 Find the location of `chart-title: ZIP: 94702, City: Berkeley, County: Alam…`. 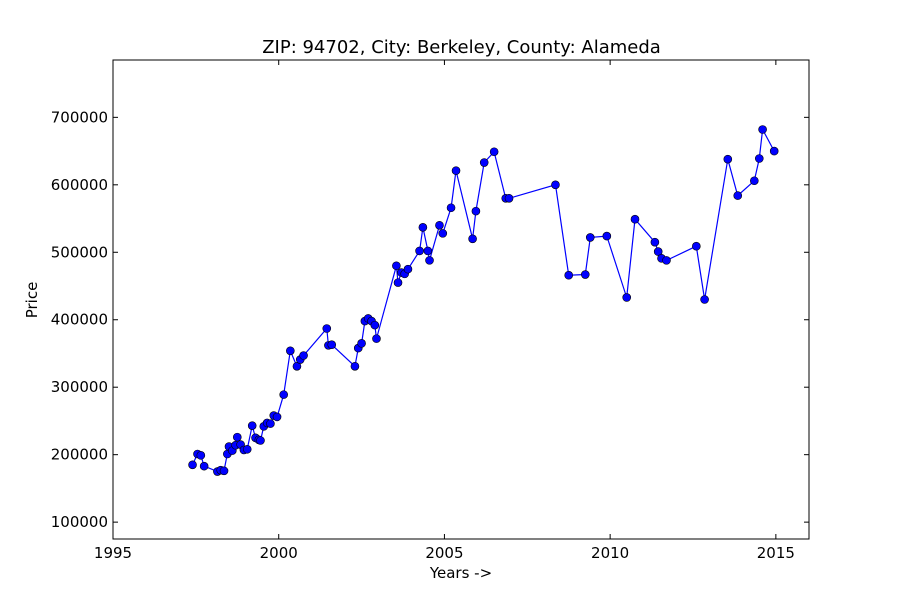

chart-title: ZIP: 94702, City: Berkeley, County: Alam… is located at coordinates (461, 47).